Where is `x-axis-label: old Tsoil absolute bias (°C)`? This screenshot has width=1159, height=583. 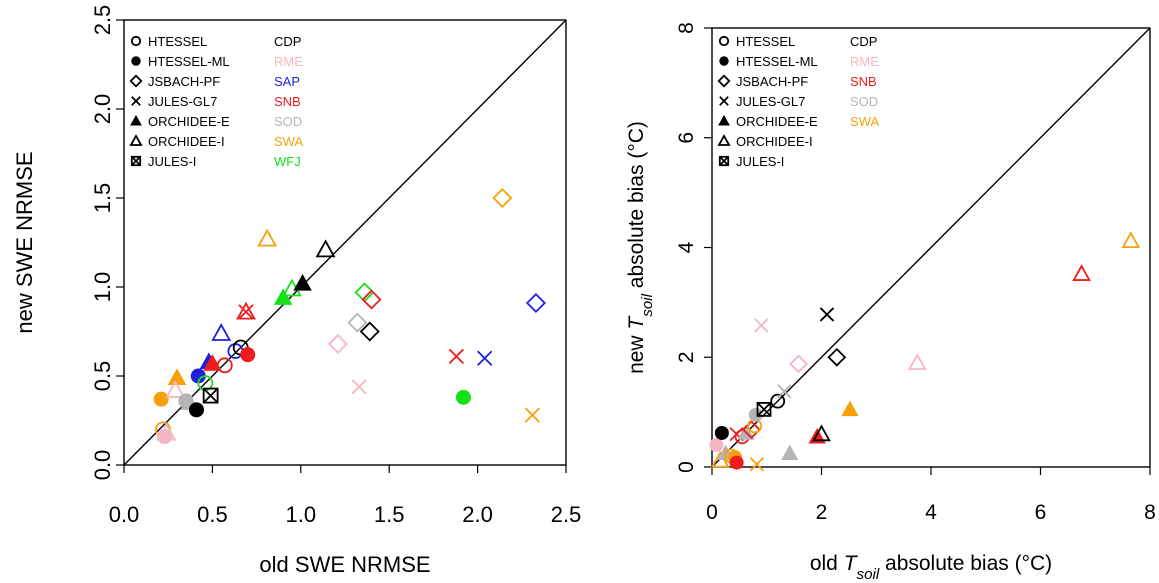 x-axis-label: old Tsoil absolute bias (°C) is located at coordinates (931, 567).